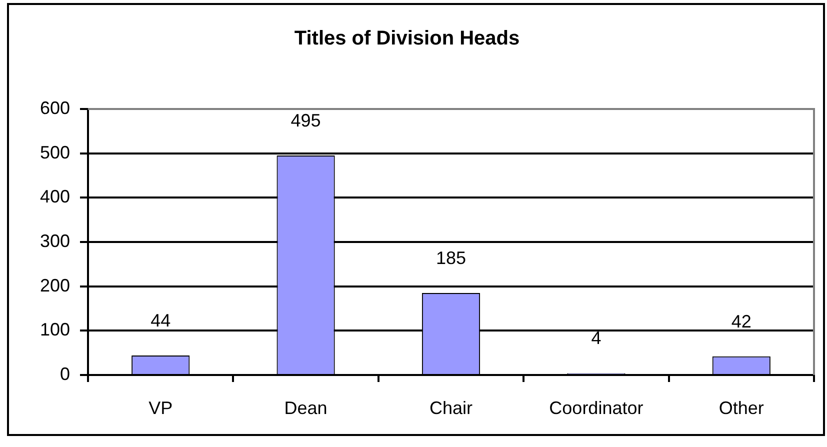 The image size is (827, 447). What do you see at coordinates (55, 152) in the screenshot?
I see `y-tick-label: 500` at bounding box center [55, 152].